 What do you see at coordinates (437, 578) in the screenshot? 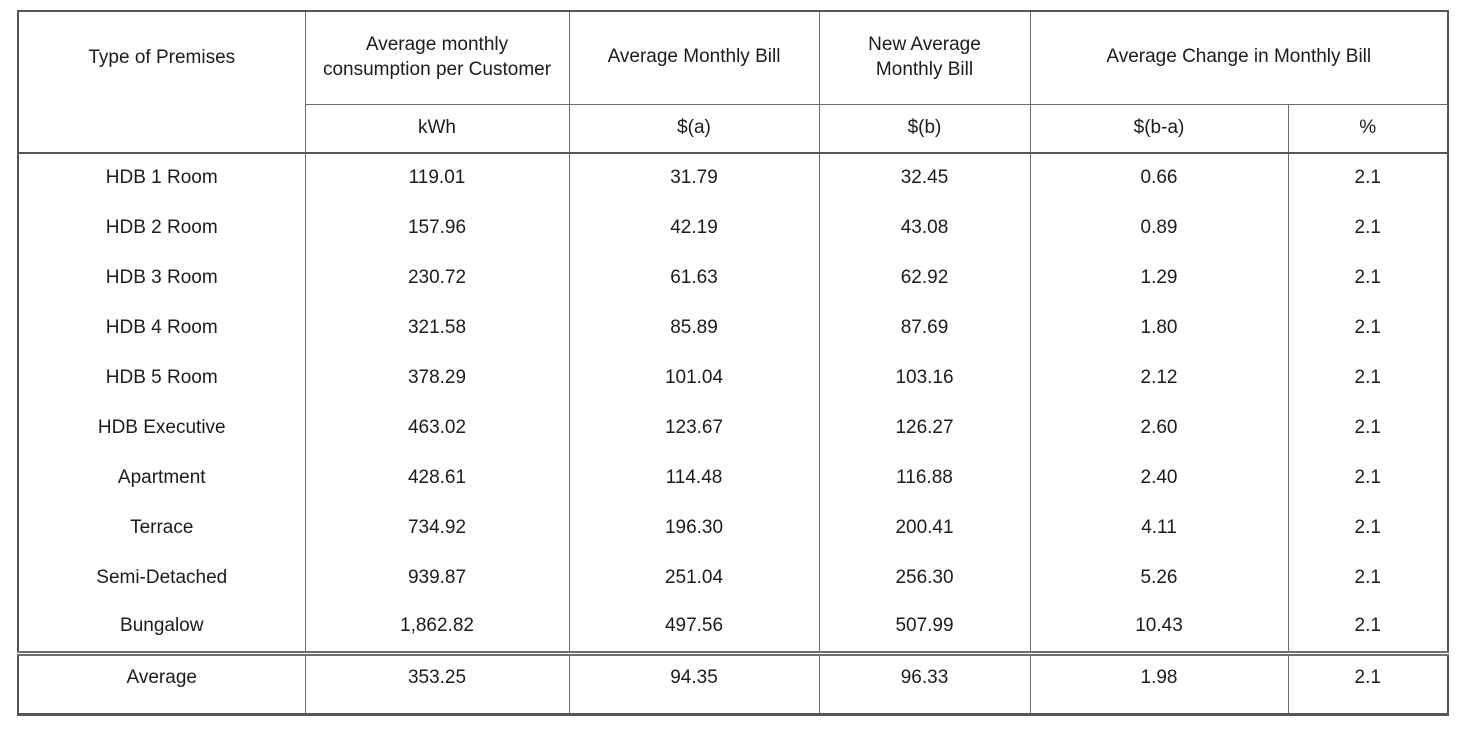
I see `kwh-cell: 939.87` at bounding box center [437, 578].